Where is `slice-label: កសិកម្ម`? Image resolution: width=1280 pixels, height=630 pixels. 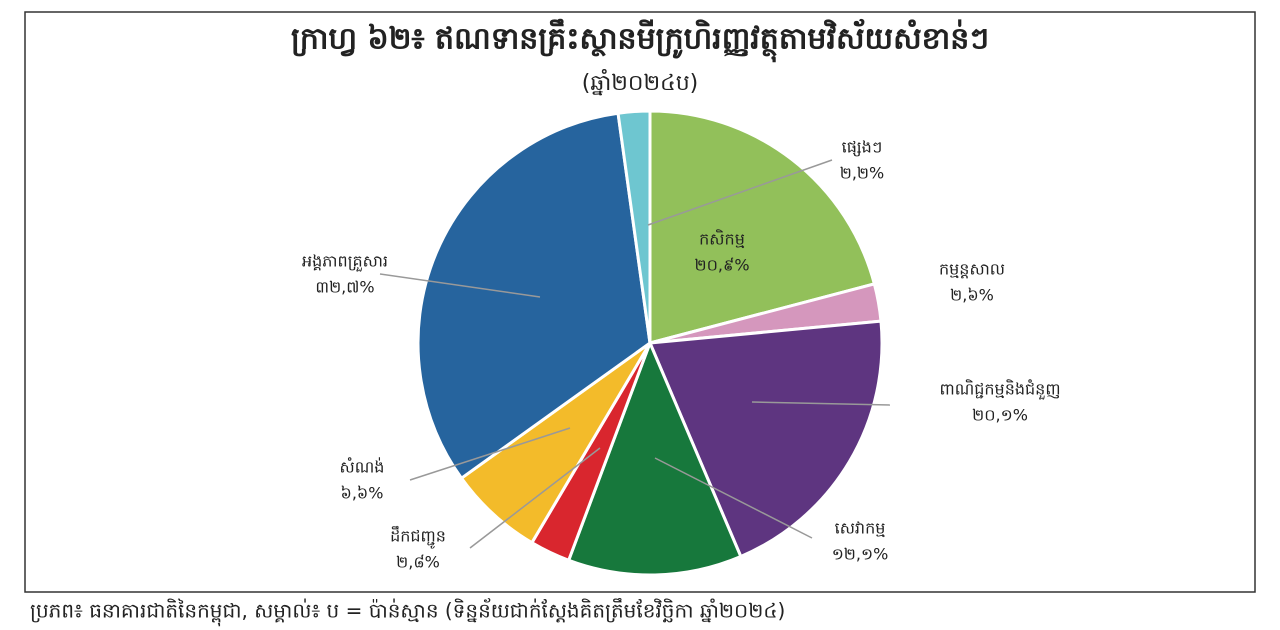 slice-label: កសិកម្ម is located at coordinates (722, 239).